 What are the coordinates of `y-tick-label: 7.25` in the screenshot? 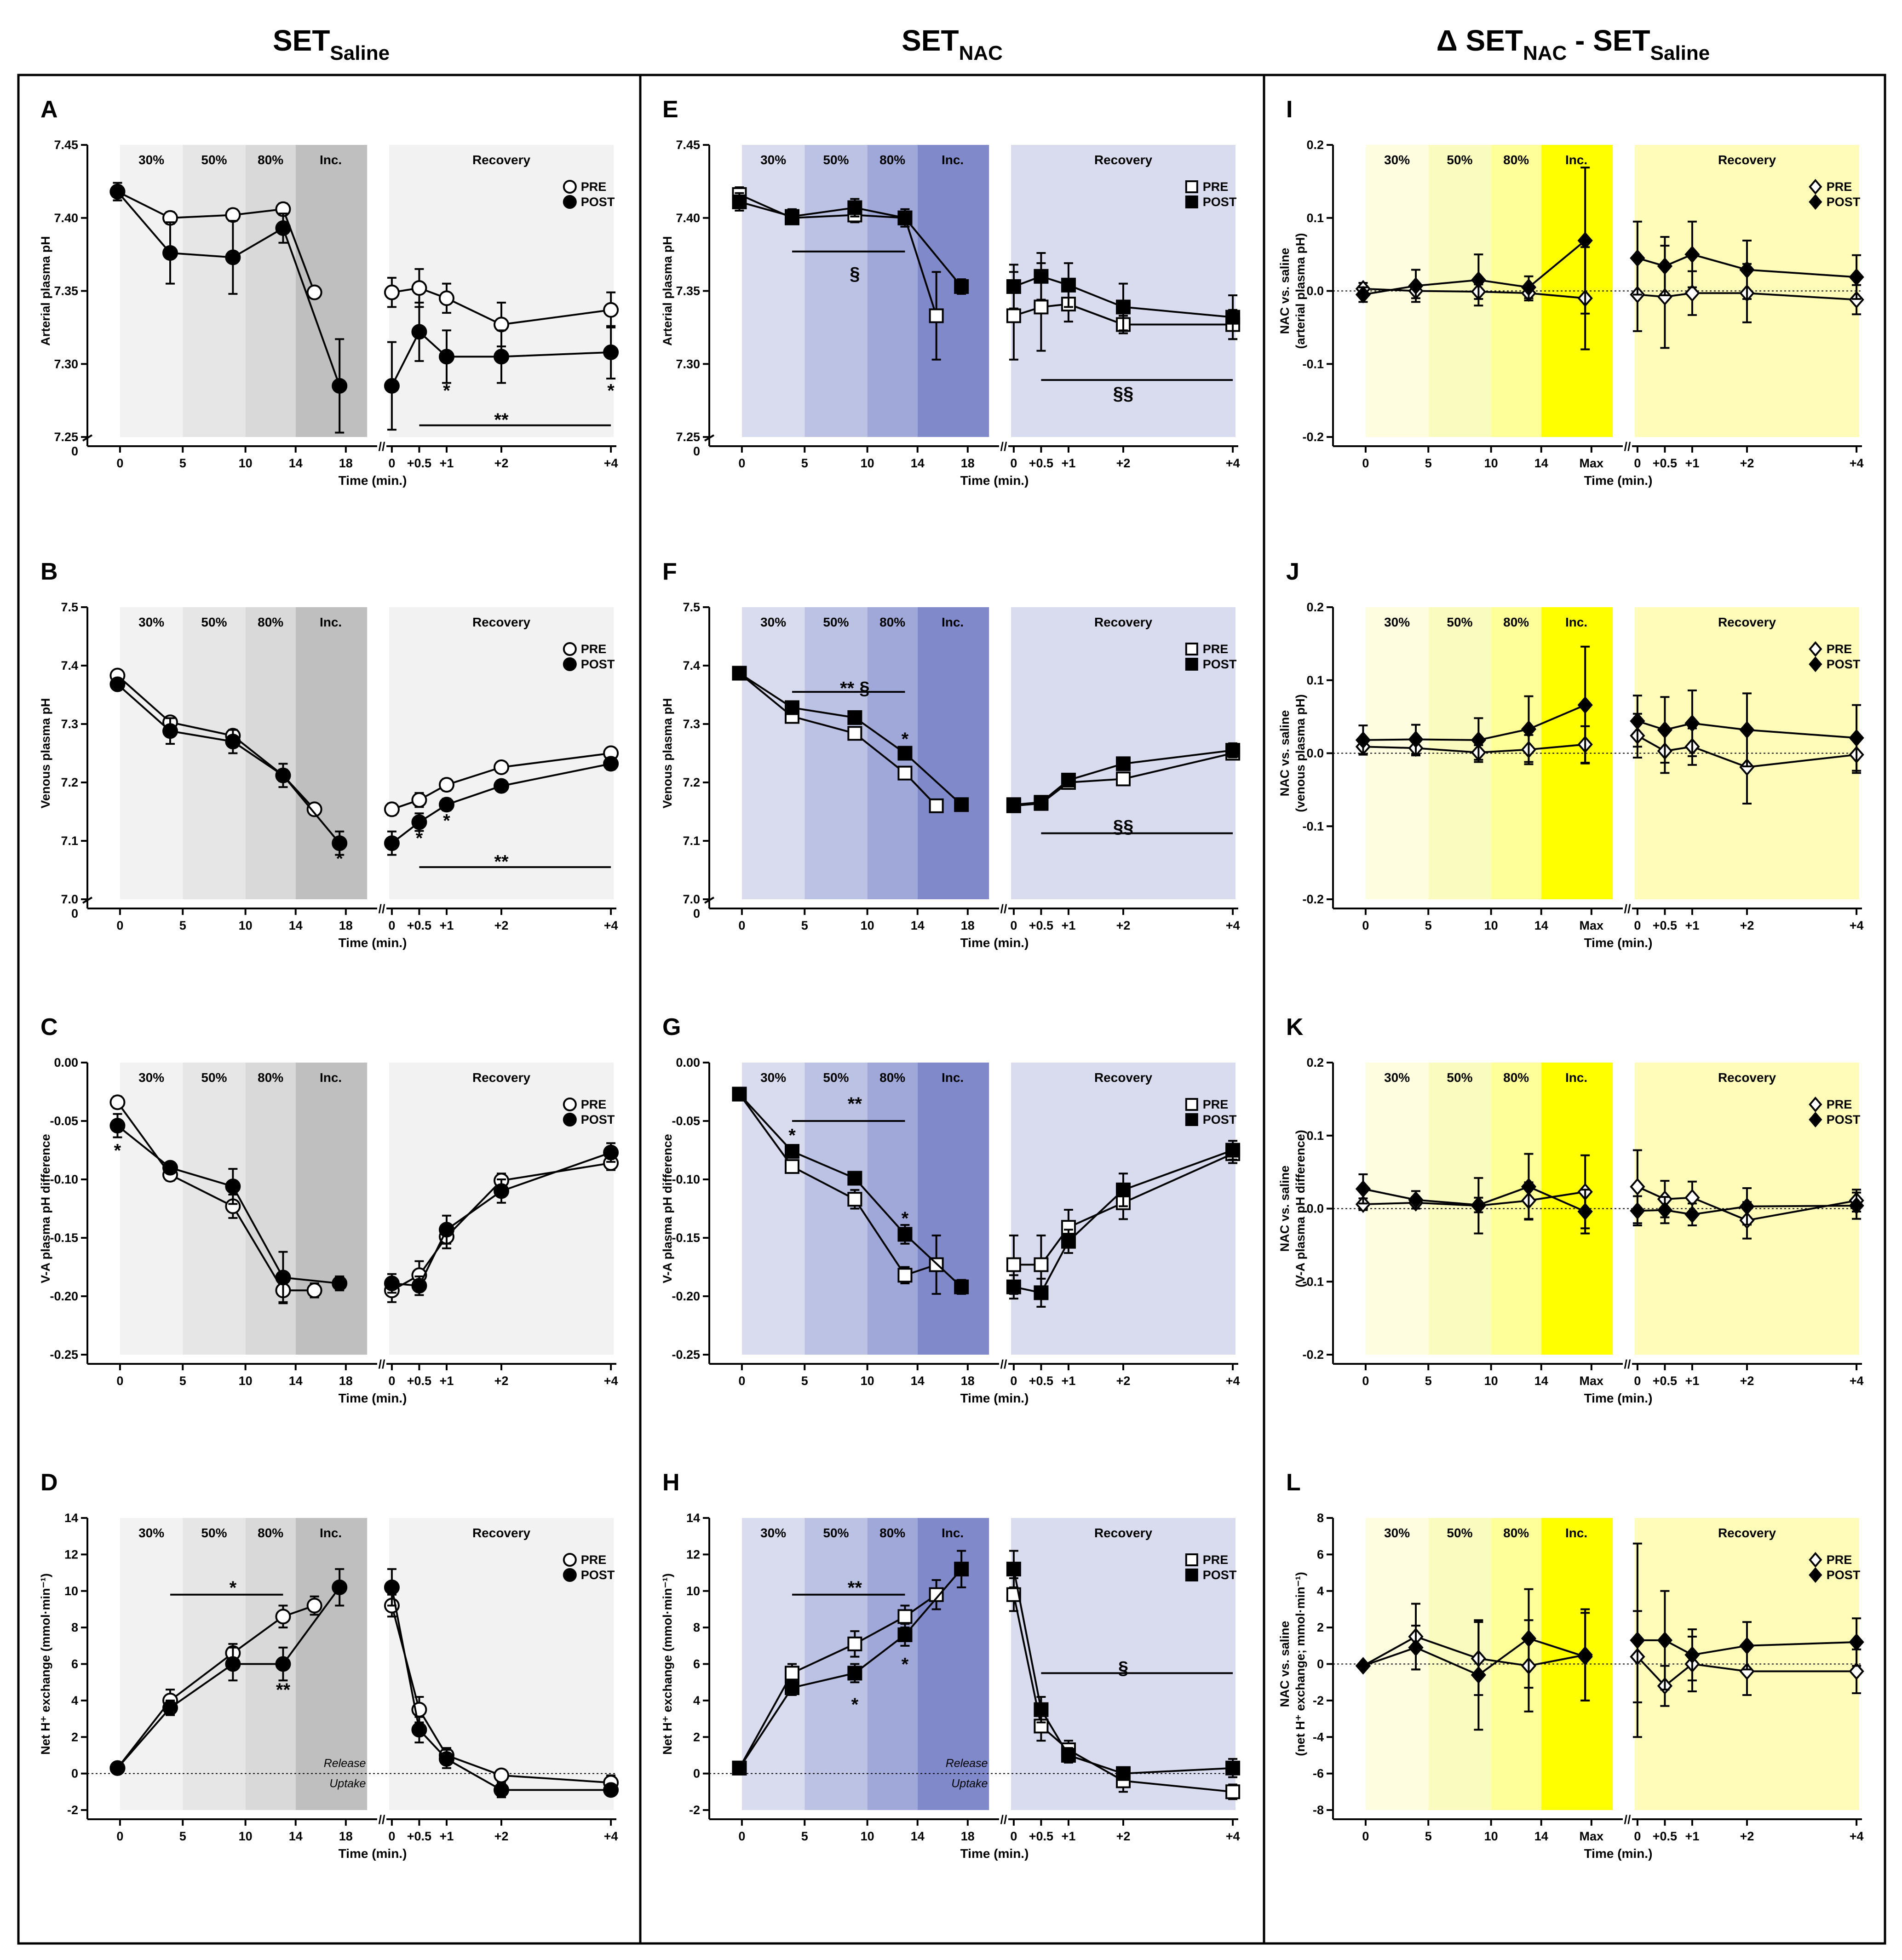 It's located at (66, 437).